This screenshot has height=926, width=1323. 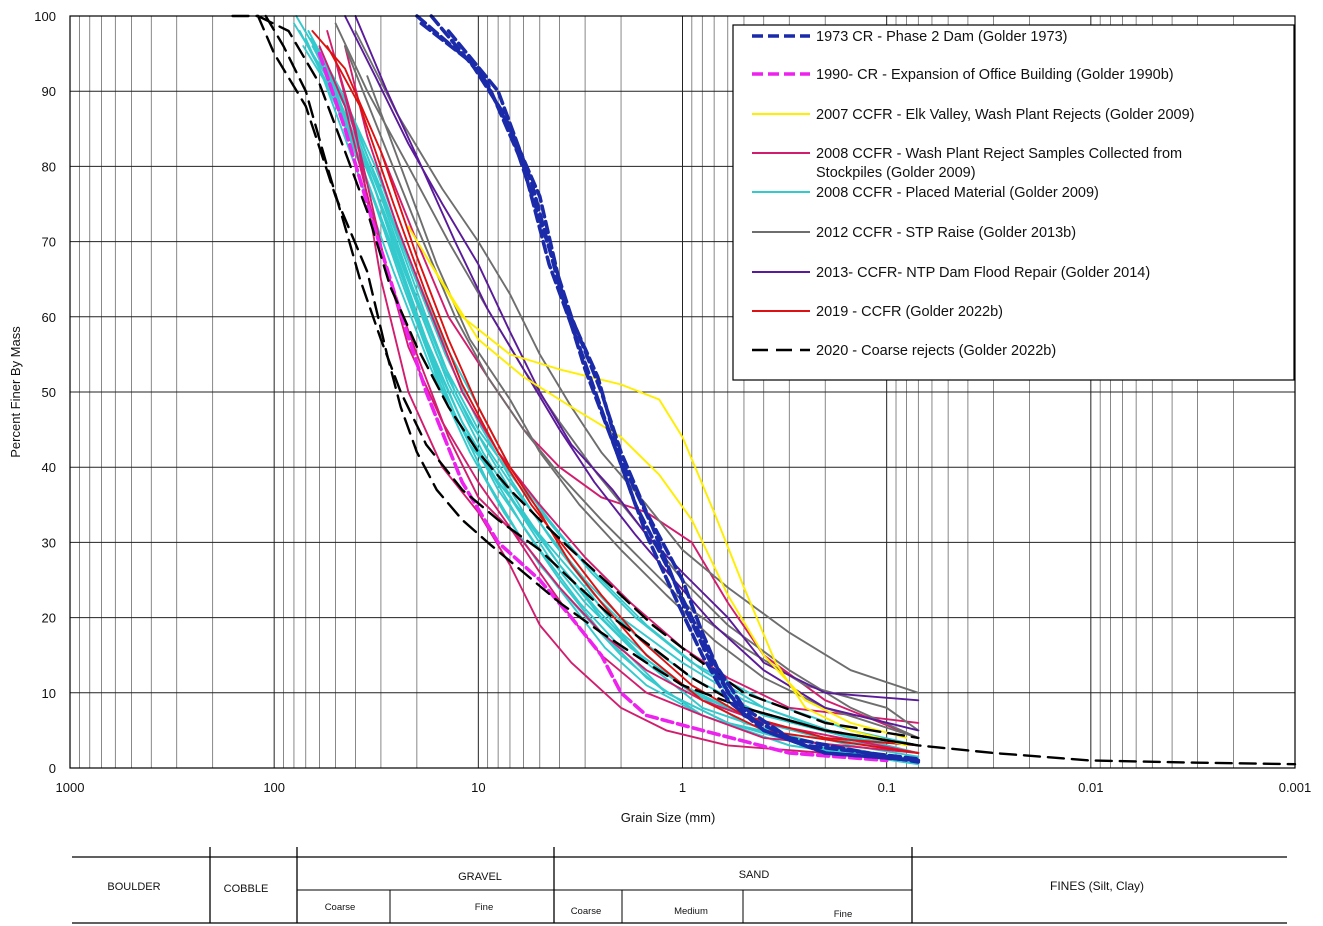 I want to click on legend-label-7: 2019 - CCFR (Golder 2022b), so click(x=909, y=312).